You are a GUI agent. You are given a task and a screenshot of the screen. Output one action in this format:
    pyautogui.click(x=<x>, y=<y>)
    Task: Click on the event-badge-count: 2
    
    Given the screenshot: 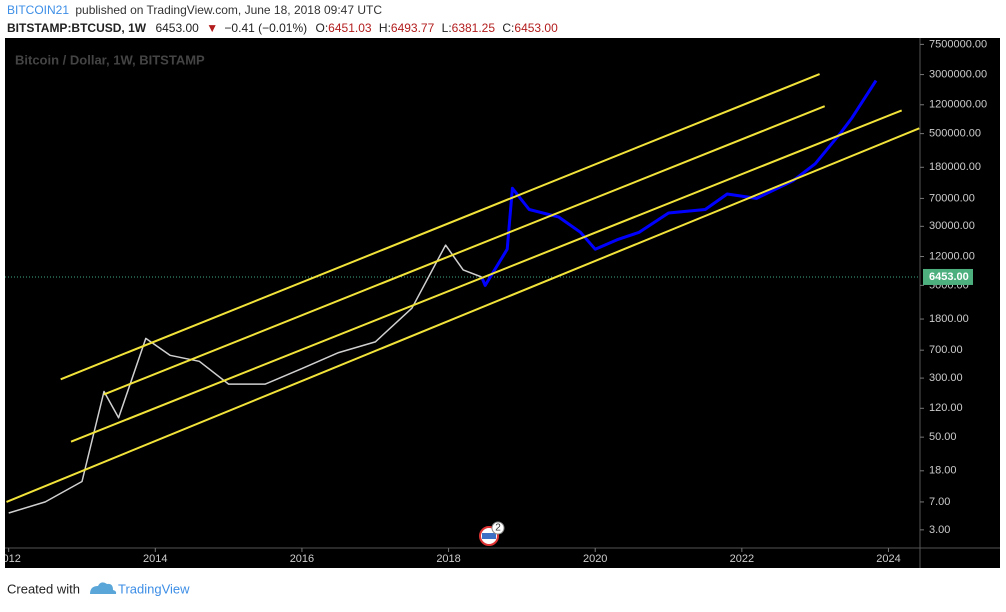 What is the action you would take?
    pyautogui.click(x=498, y=528)
    